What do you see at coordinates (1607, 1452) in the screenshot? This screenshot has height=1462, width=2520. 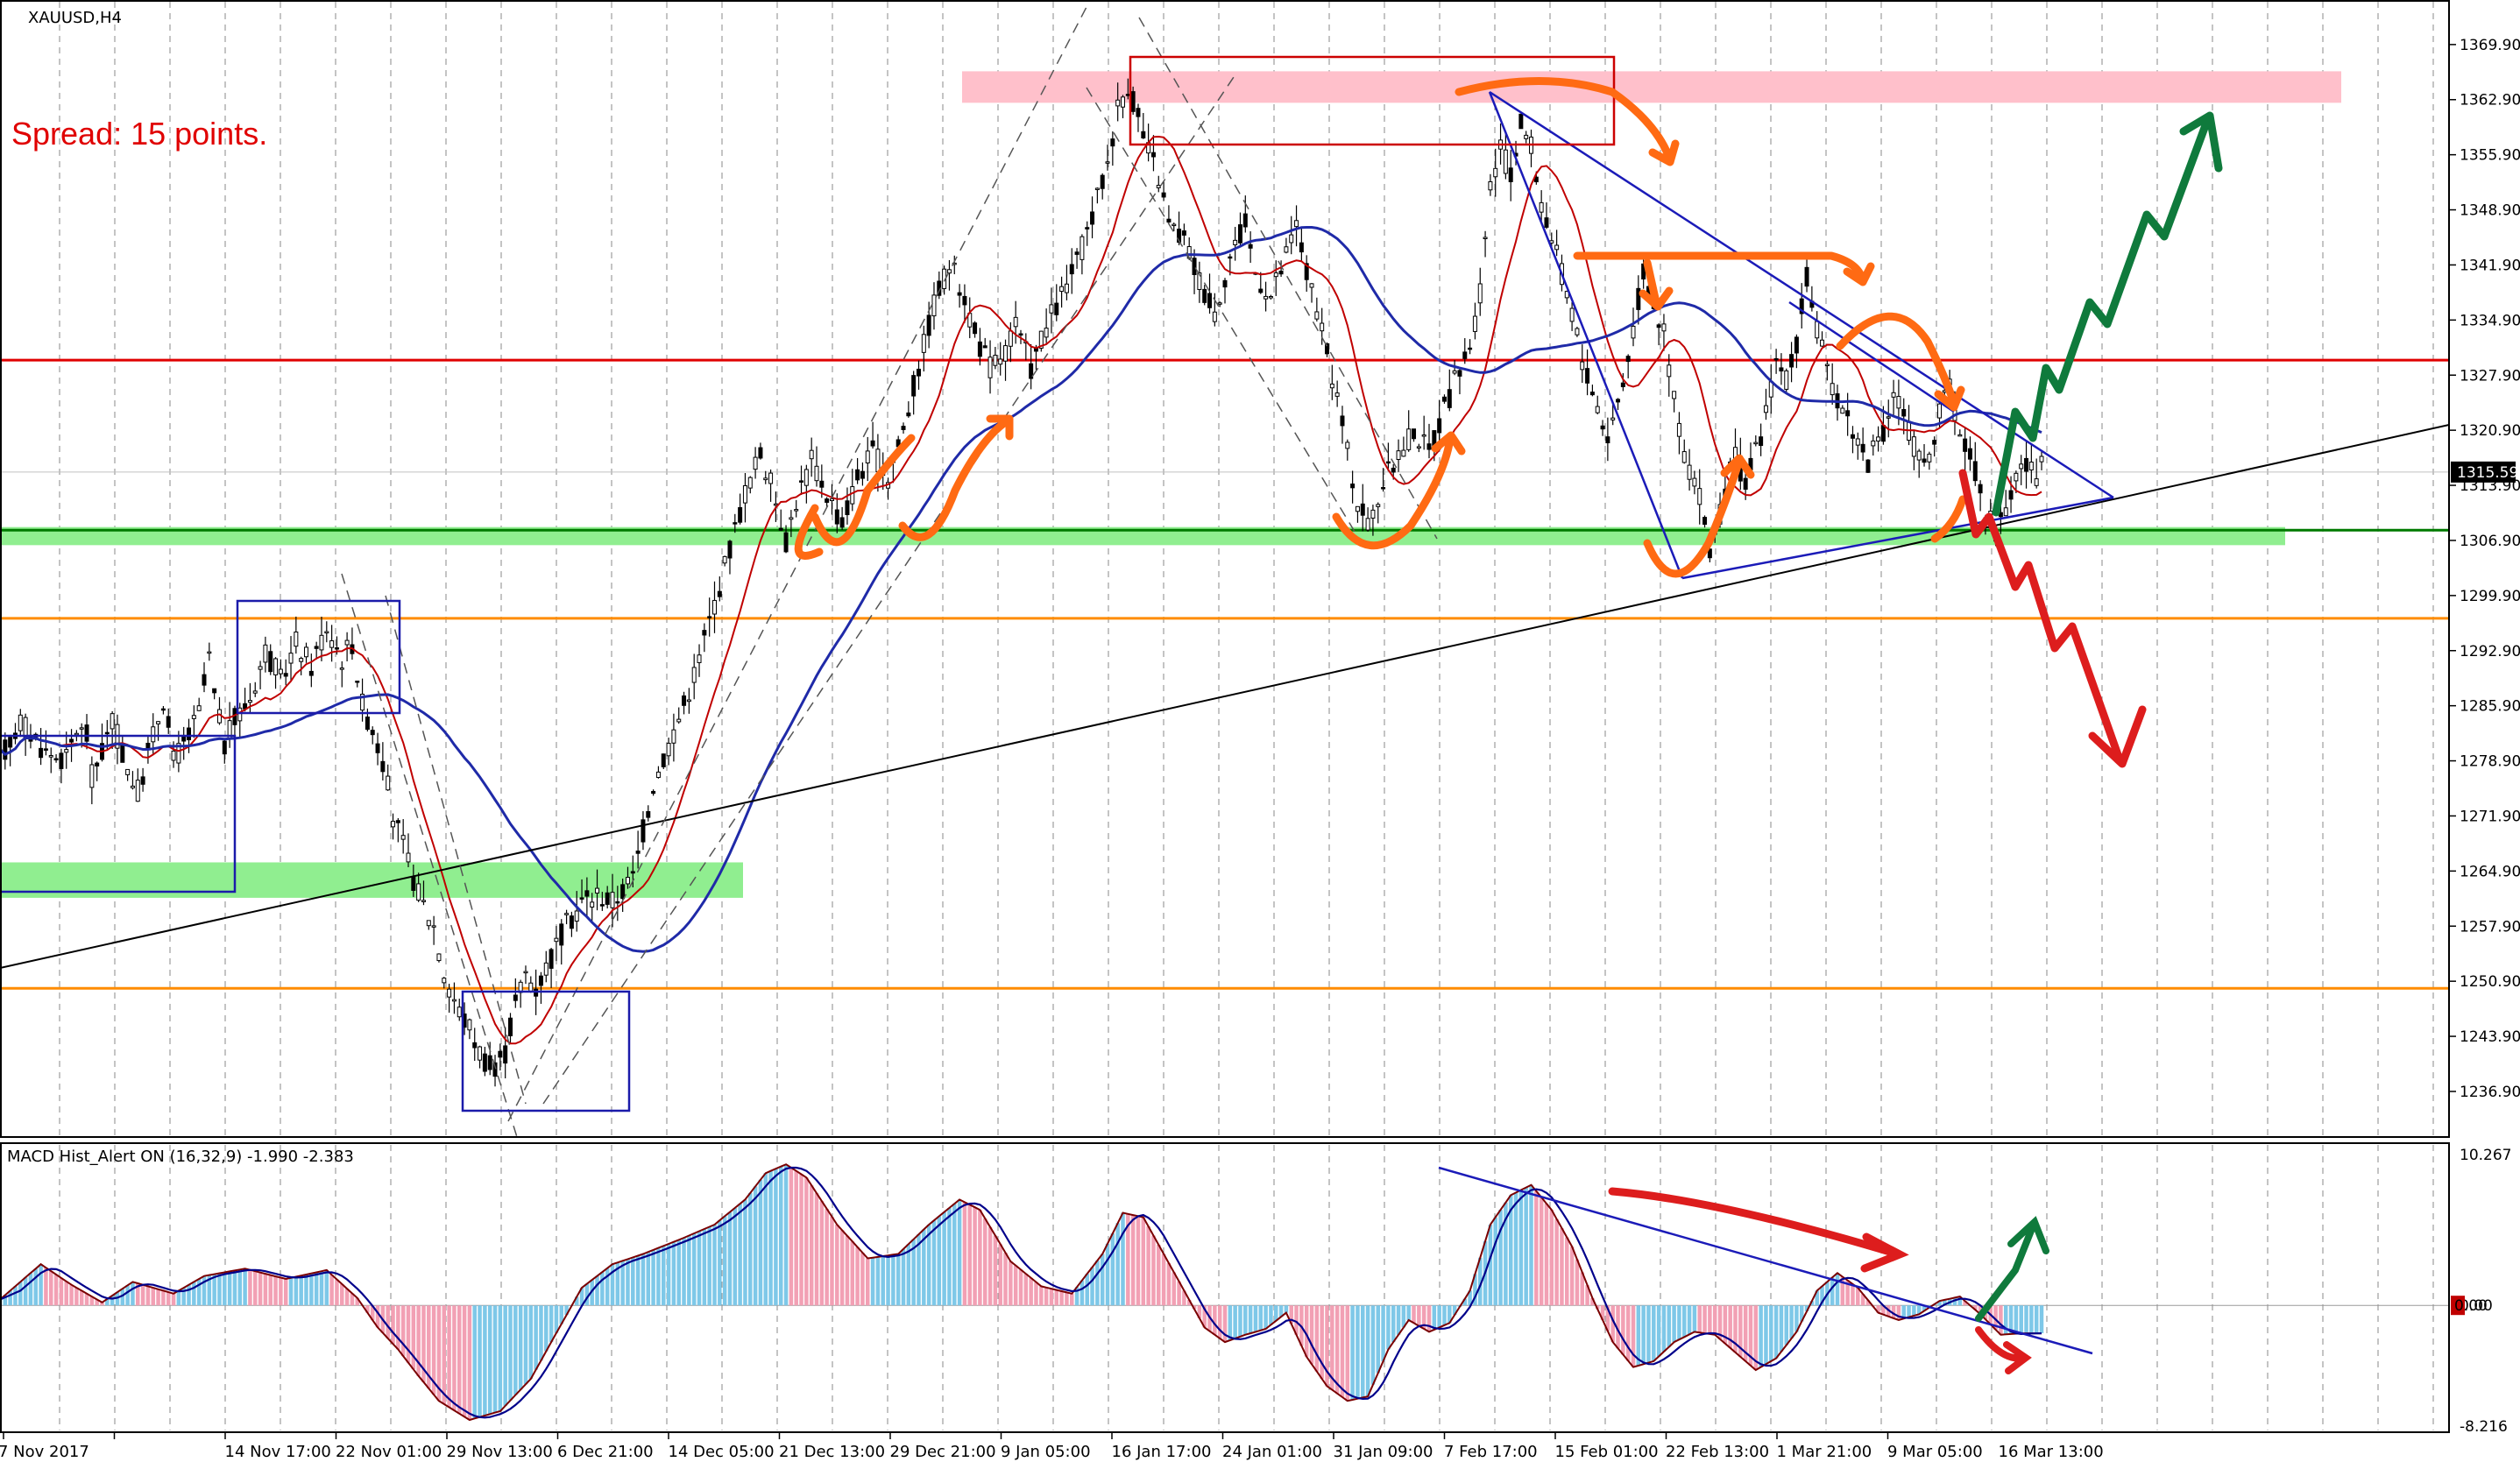 I see `time-tick-label: 15 Feb 01:00` at bounding box center [1607, 1452].